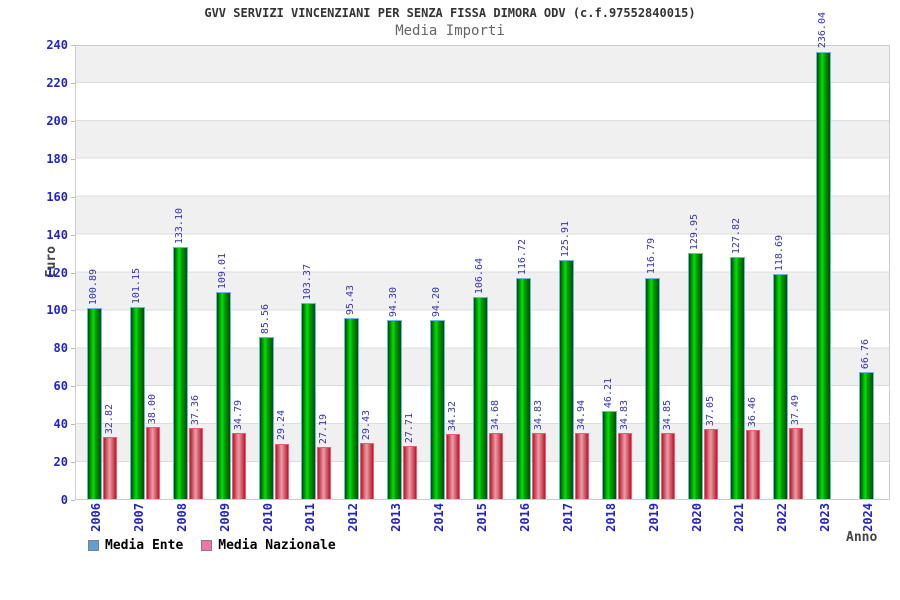 The image size is (900, 600). What do you see at coordinates (309, 401) in the screenshot?
I see `bar-media-ente-2011` at bounding box center [309, 401].